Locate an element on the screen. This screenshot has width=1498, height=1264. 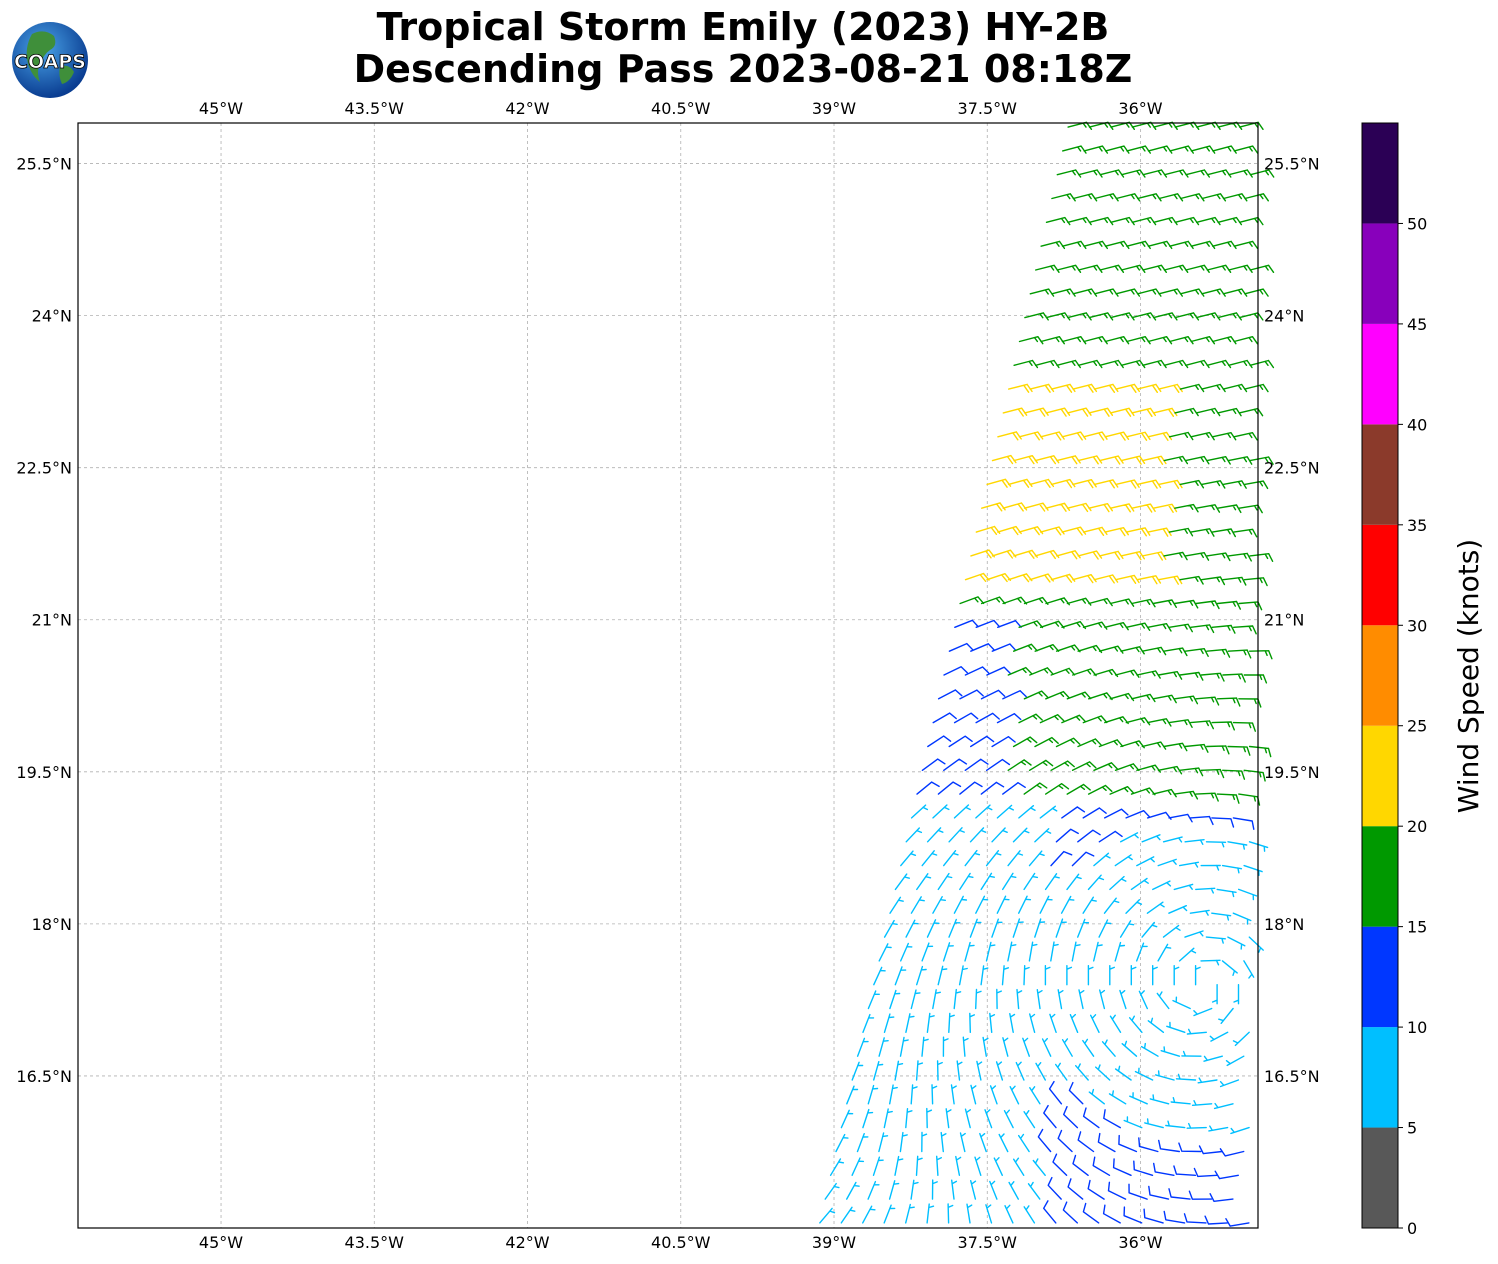
lon-tick-label-bottom: 39°W is located at coordinates (834, 1242).